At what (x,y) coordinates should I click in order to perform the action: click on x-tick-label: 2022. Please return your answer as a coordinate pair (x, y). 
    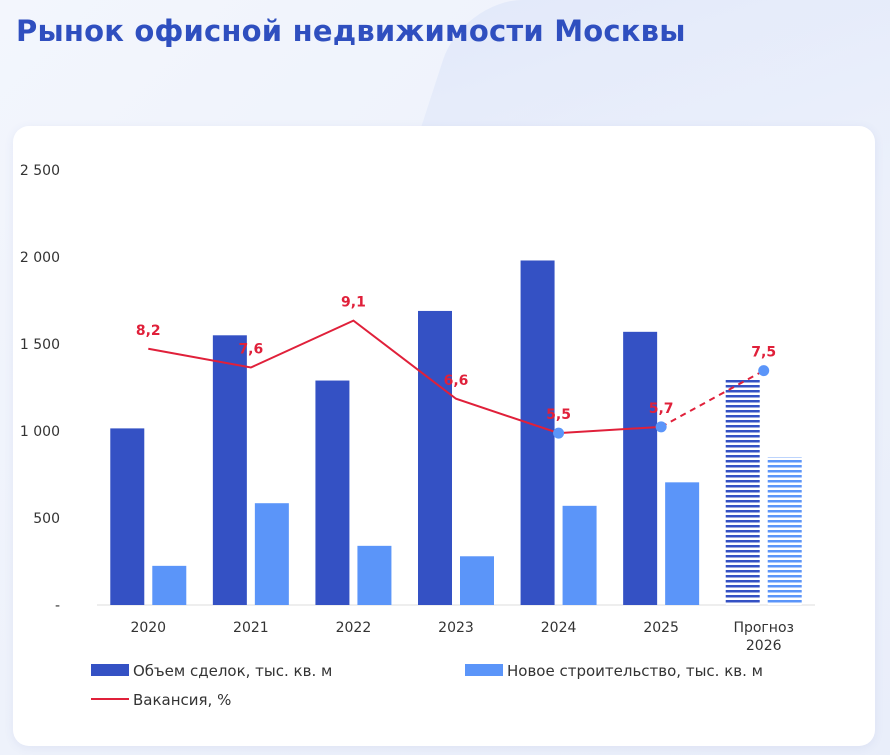
    Looking at the image, I should click on (354, 628).